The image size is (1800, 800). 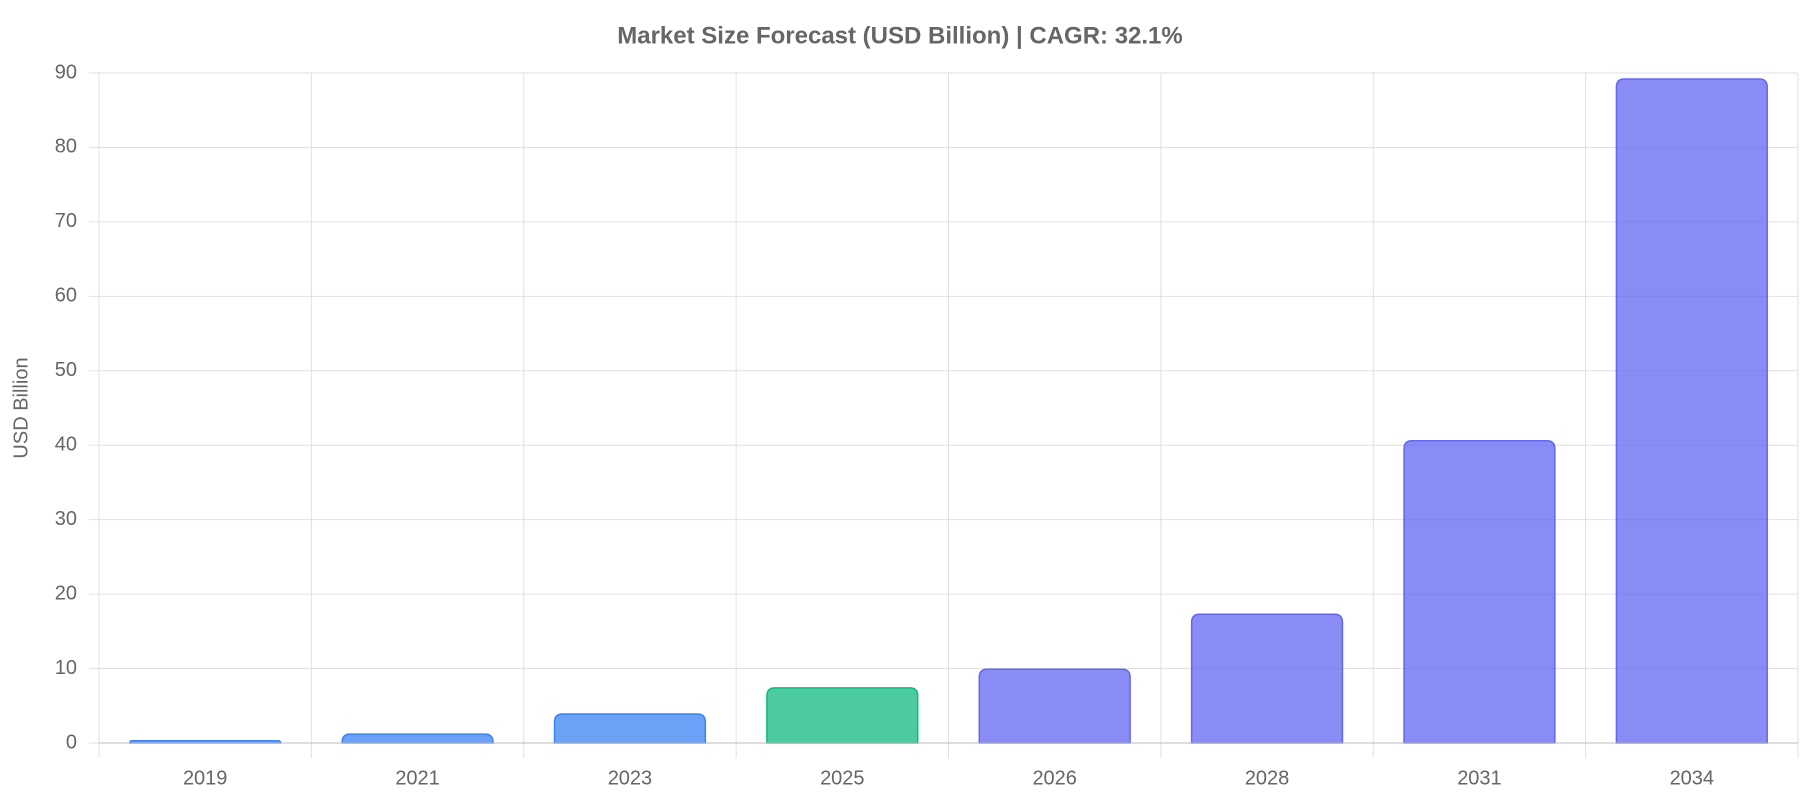 I want to click on x-tick-label: 2023, so click(x=630, y=778).